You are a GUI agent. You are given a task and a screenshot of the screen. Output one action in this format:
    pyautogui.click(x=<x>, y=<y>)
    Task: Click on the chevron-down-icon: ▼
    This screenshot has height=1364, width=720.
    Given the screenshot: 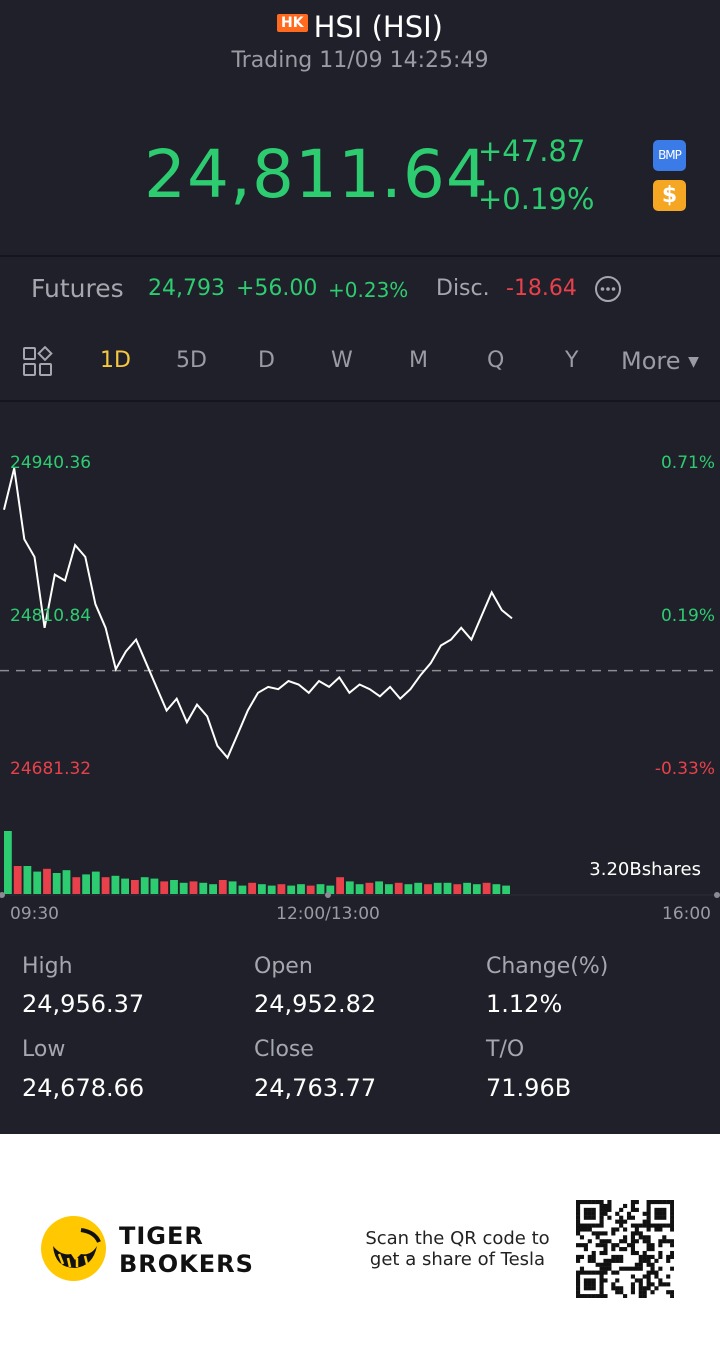 What is the action you would take?
    pyautogui.click(x=693, y=362)
    